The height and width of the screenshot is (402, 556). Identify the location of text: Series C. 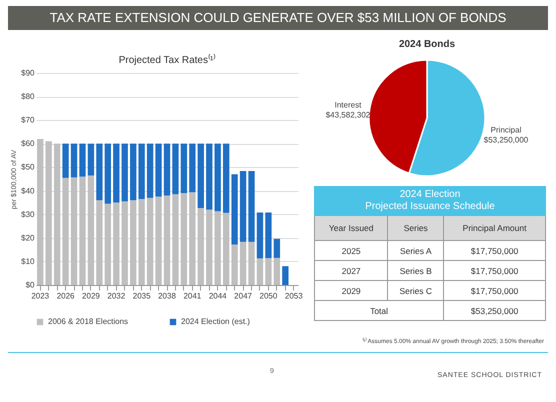
(415, 291).